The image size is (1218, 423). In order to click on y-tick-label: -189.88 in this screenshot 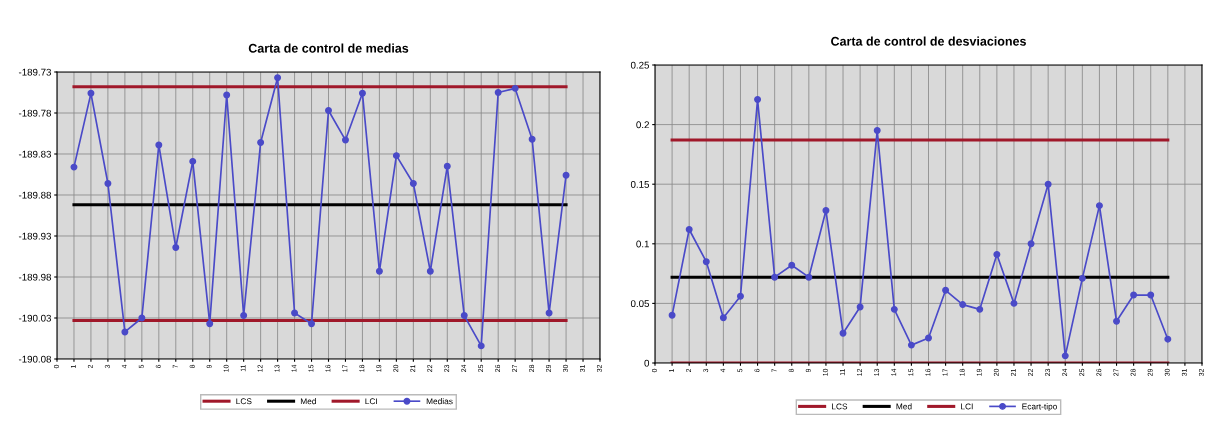, I will do `click(35, 195)`.